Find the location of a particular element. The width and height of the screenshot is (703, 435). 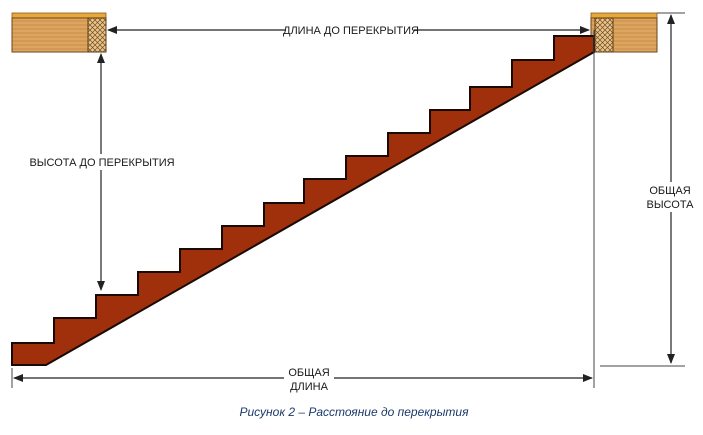

right-beam-top-edge is located at coordinates (624, 15).